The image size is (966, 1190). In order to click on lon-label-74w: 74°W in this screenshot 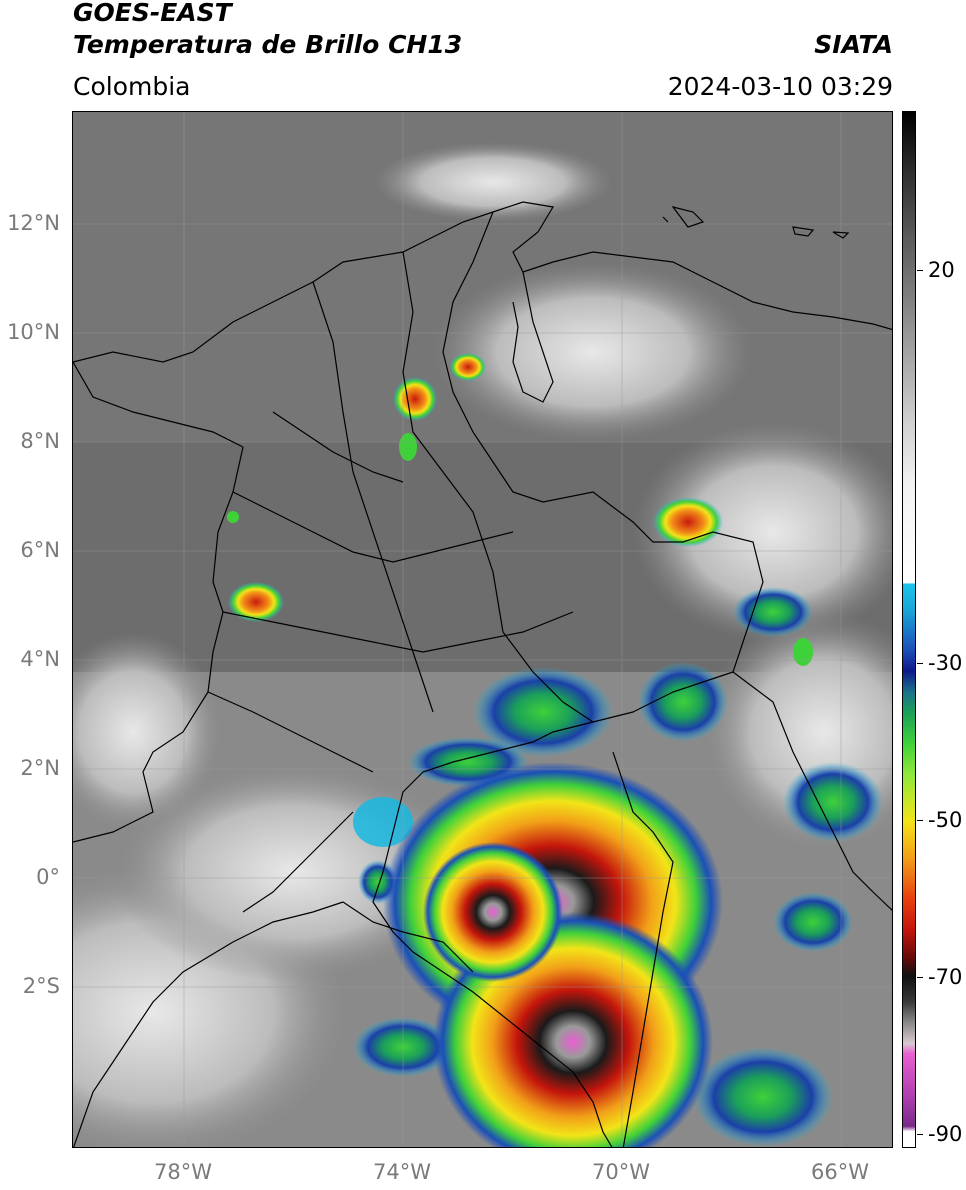, I will do `click(402, 1172)`.